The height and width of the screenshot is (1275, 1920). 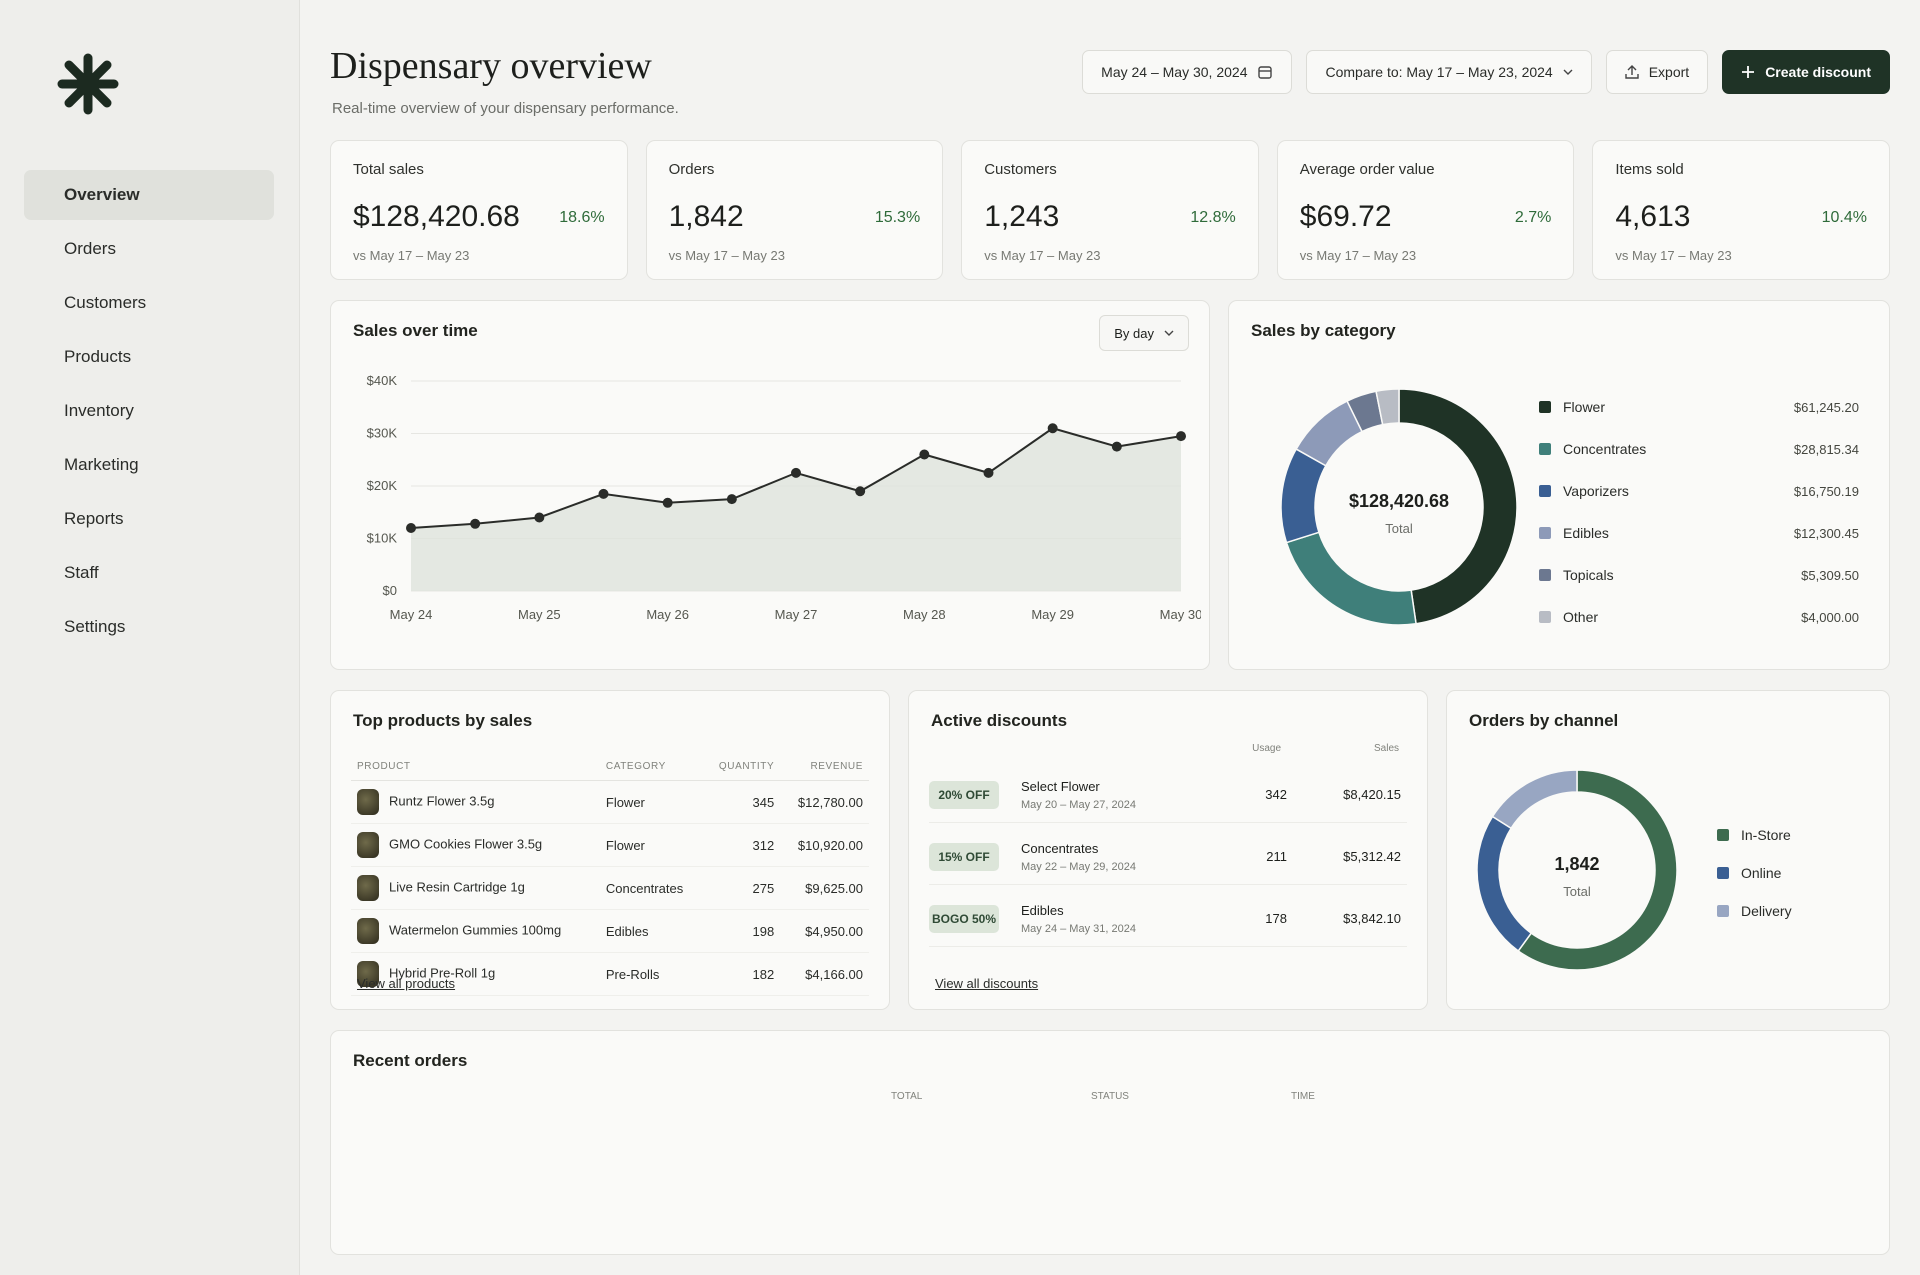 What do you see at coordinates (1748, 72) in the screenshot?
I see `plus-icon` at bounding box center [1748, 72].